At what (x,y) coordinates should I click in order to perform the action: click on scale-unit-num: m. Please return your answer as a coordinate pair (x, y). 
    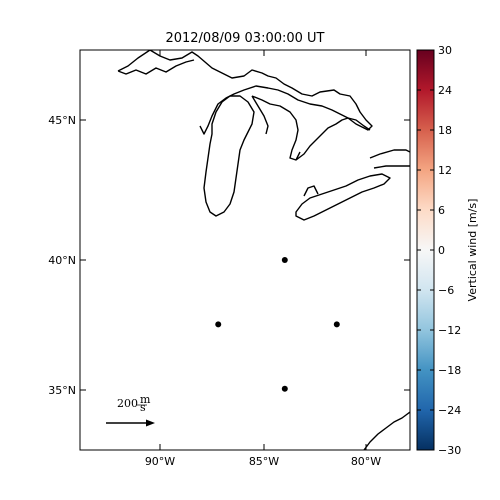
    Looking at the image, I should click on (145, 399).